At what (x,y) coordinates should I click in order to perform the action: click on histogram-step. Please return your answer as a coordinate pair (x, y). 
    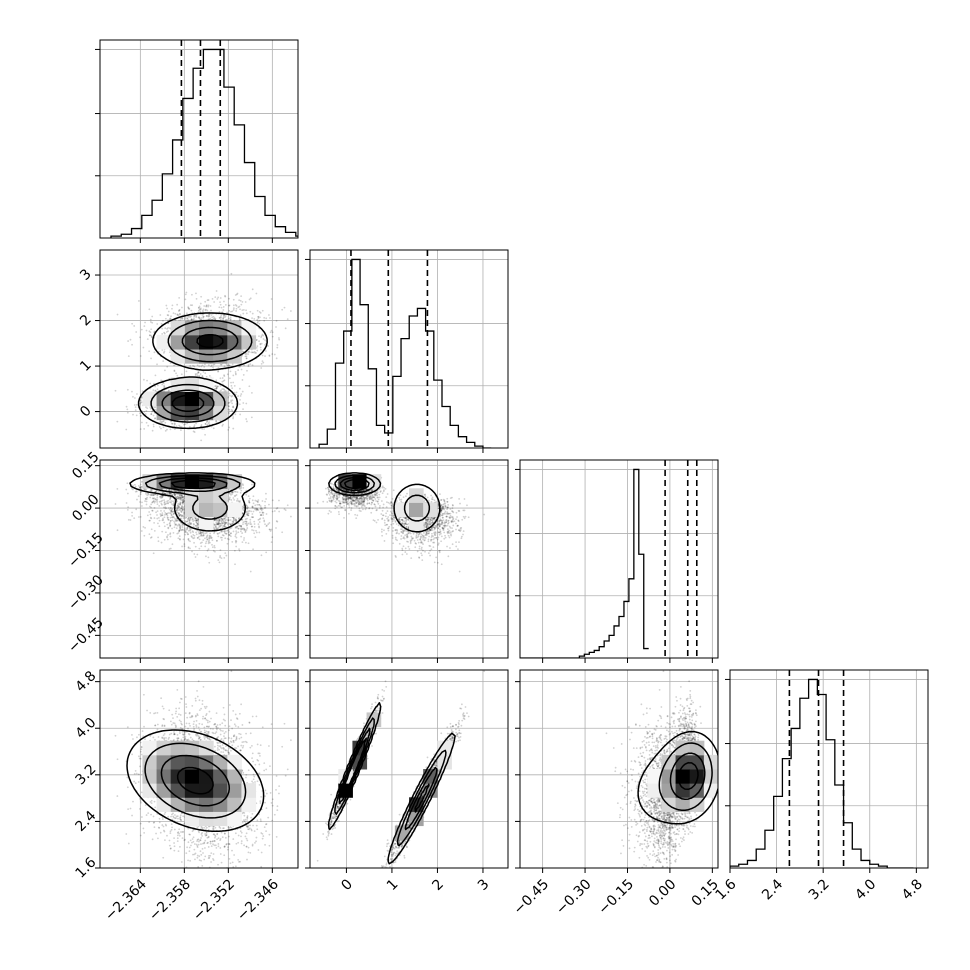
    Looking at the image, I should click on (405, 353).